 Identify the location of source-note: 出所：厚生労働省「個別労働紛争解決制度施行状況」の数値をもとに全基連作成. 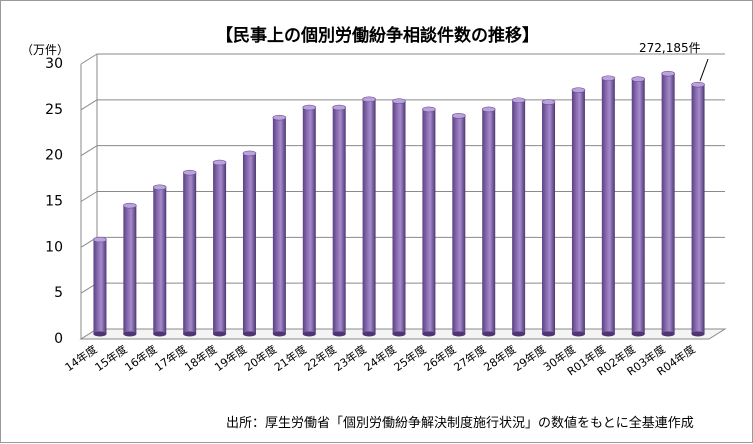
(460, 423).